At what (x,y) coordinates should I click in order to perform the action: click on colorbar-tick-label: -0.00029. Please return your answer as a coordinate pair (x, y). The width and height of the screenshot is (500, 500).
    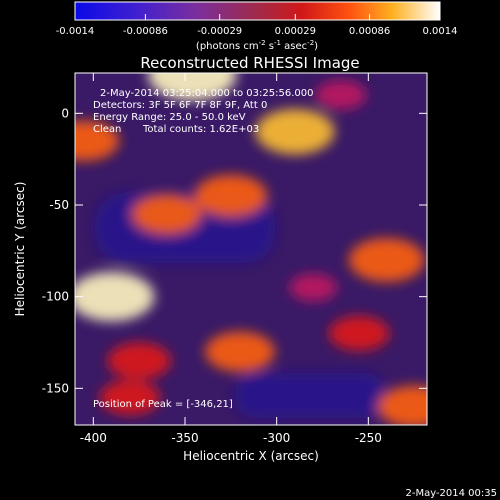
    Looking at the image, I should click on (219, 31).